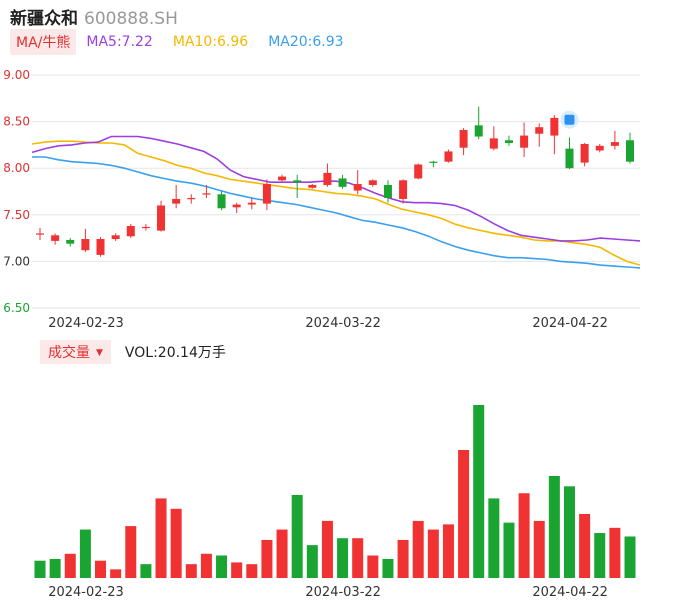  I want to click on stock-title: 新疆众和 600888.SH, so click(94, 16).